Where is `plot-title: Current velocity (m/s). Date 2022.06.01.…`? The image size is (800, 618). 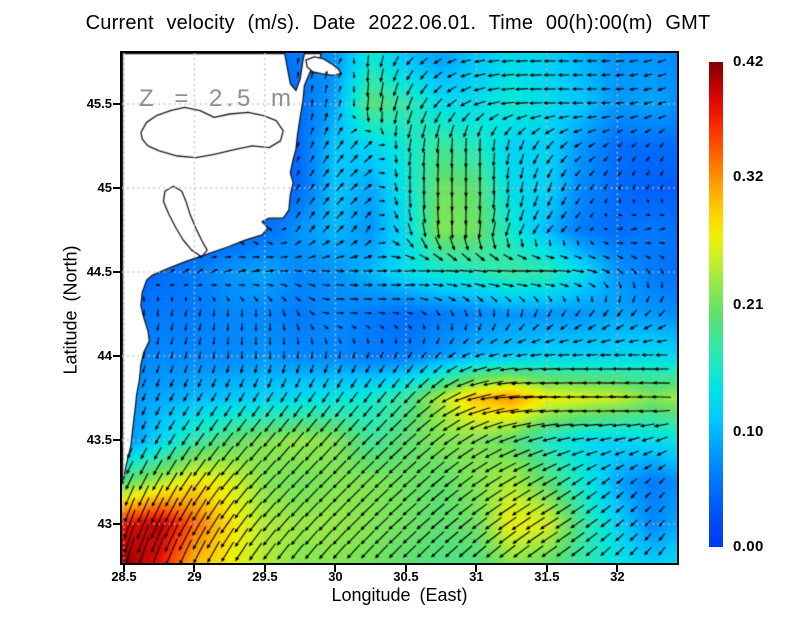 plot-title: Current velocity (m/s). Date 2022.06.01.… is located at coordinates (398, 23).